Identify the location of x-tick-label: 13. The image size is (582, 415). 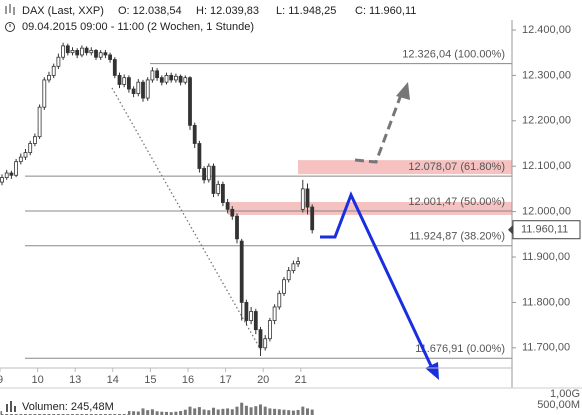
(75, 380).